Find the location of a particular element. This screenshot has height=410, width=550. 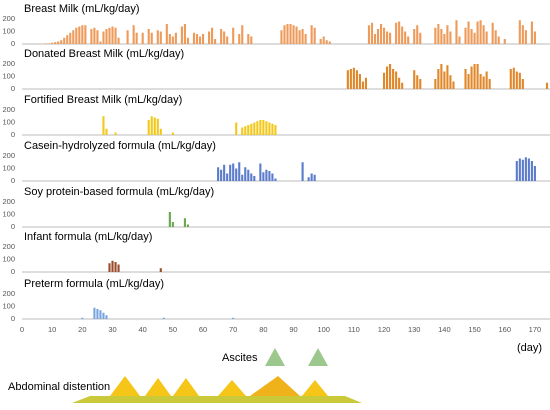

y-tick-label: 0 is located at coordinates (13, 180).